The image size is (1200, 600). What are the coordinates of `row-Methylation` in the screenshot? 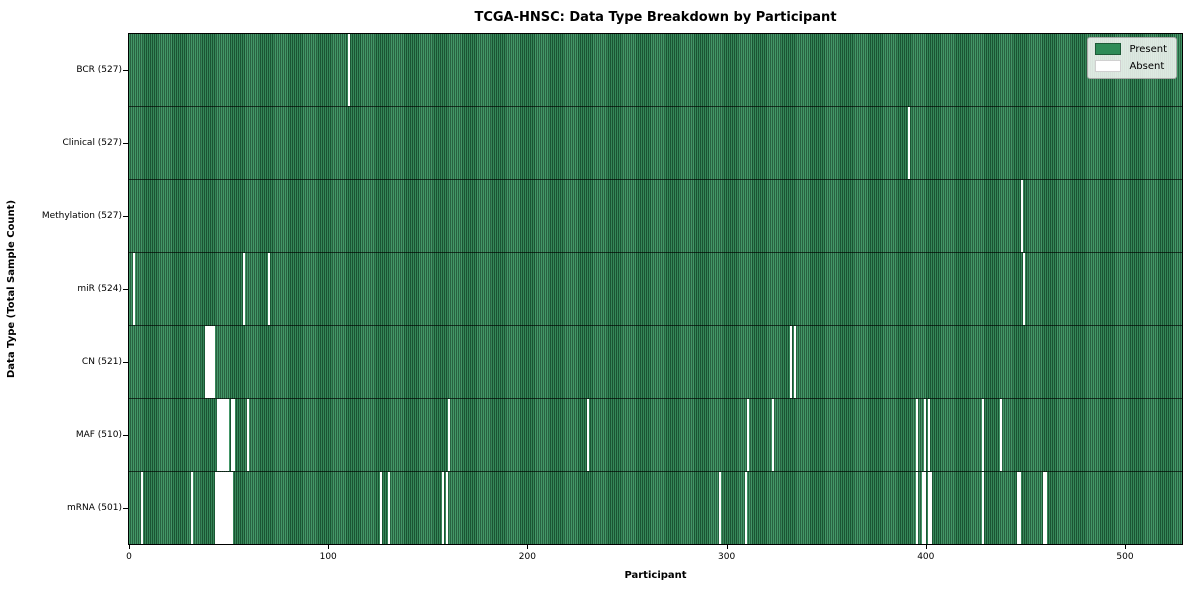 It's located at (655, 216).